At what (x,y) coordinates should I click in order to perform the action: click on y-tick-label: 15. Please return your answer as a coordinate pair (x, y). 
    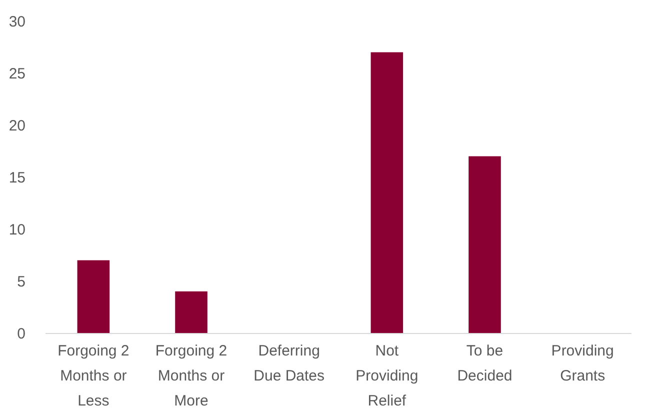
    Looking at the image, I should click on (17, 178).